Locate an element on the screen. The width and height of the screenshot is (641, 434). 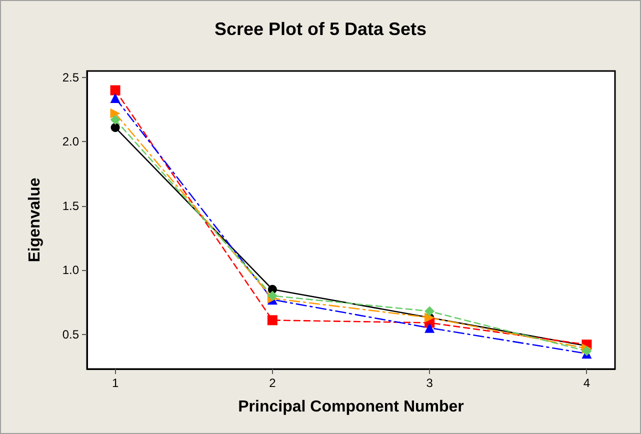
y-axis-title: Eigenvalue is located at coordinates (35, 220).